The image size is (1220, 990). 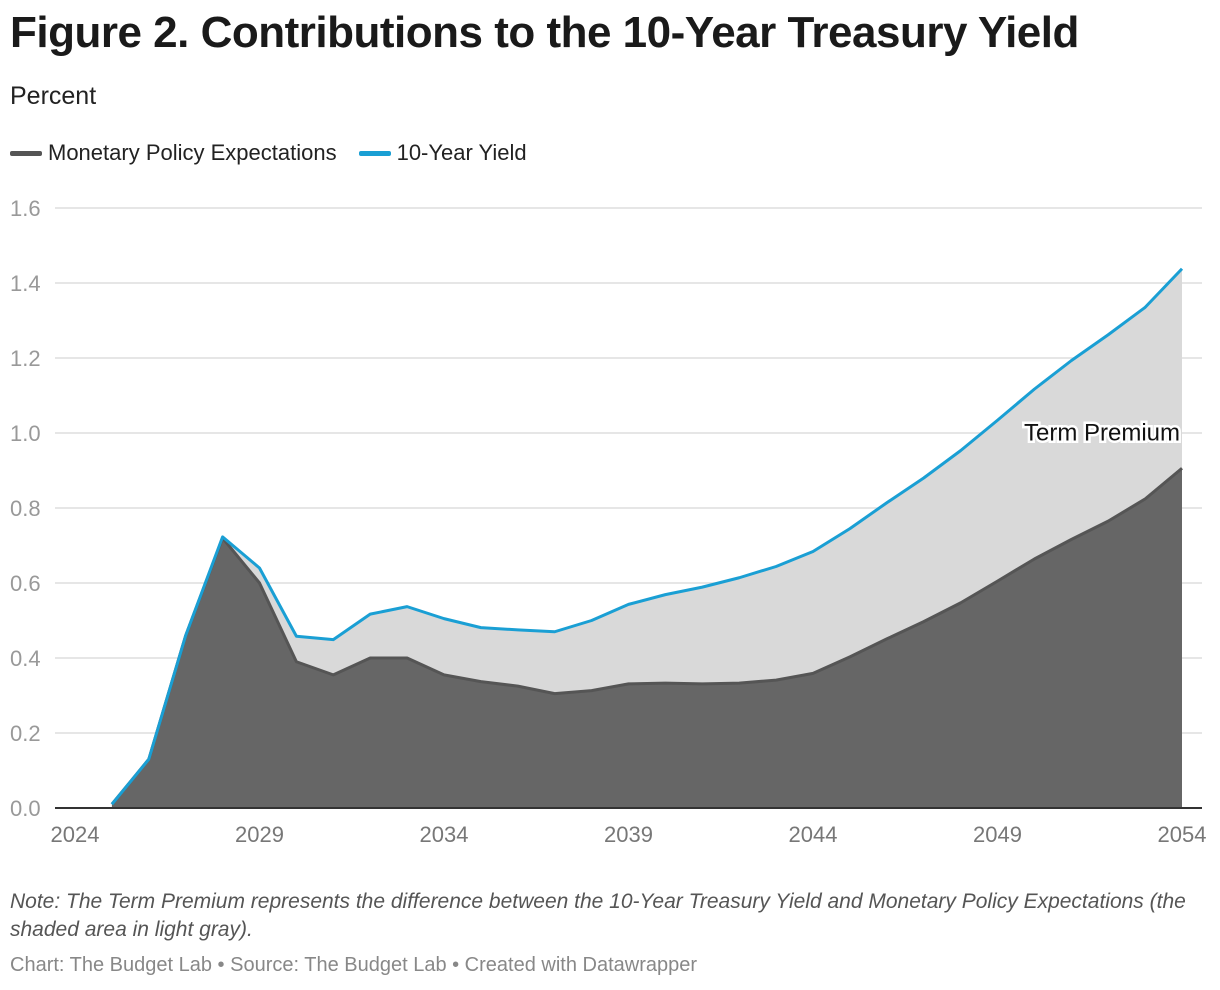 What do you see at coordinates (444, 834) in the screenshot?
I see `x-tick-label: 2034` at bounding box center [444, 834].